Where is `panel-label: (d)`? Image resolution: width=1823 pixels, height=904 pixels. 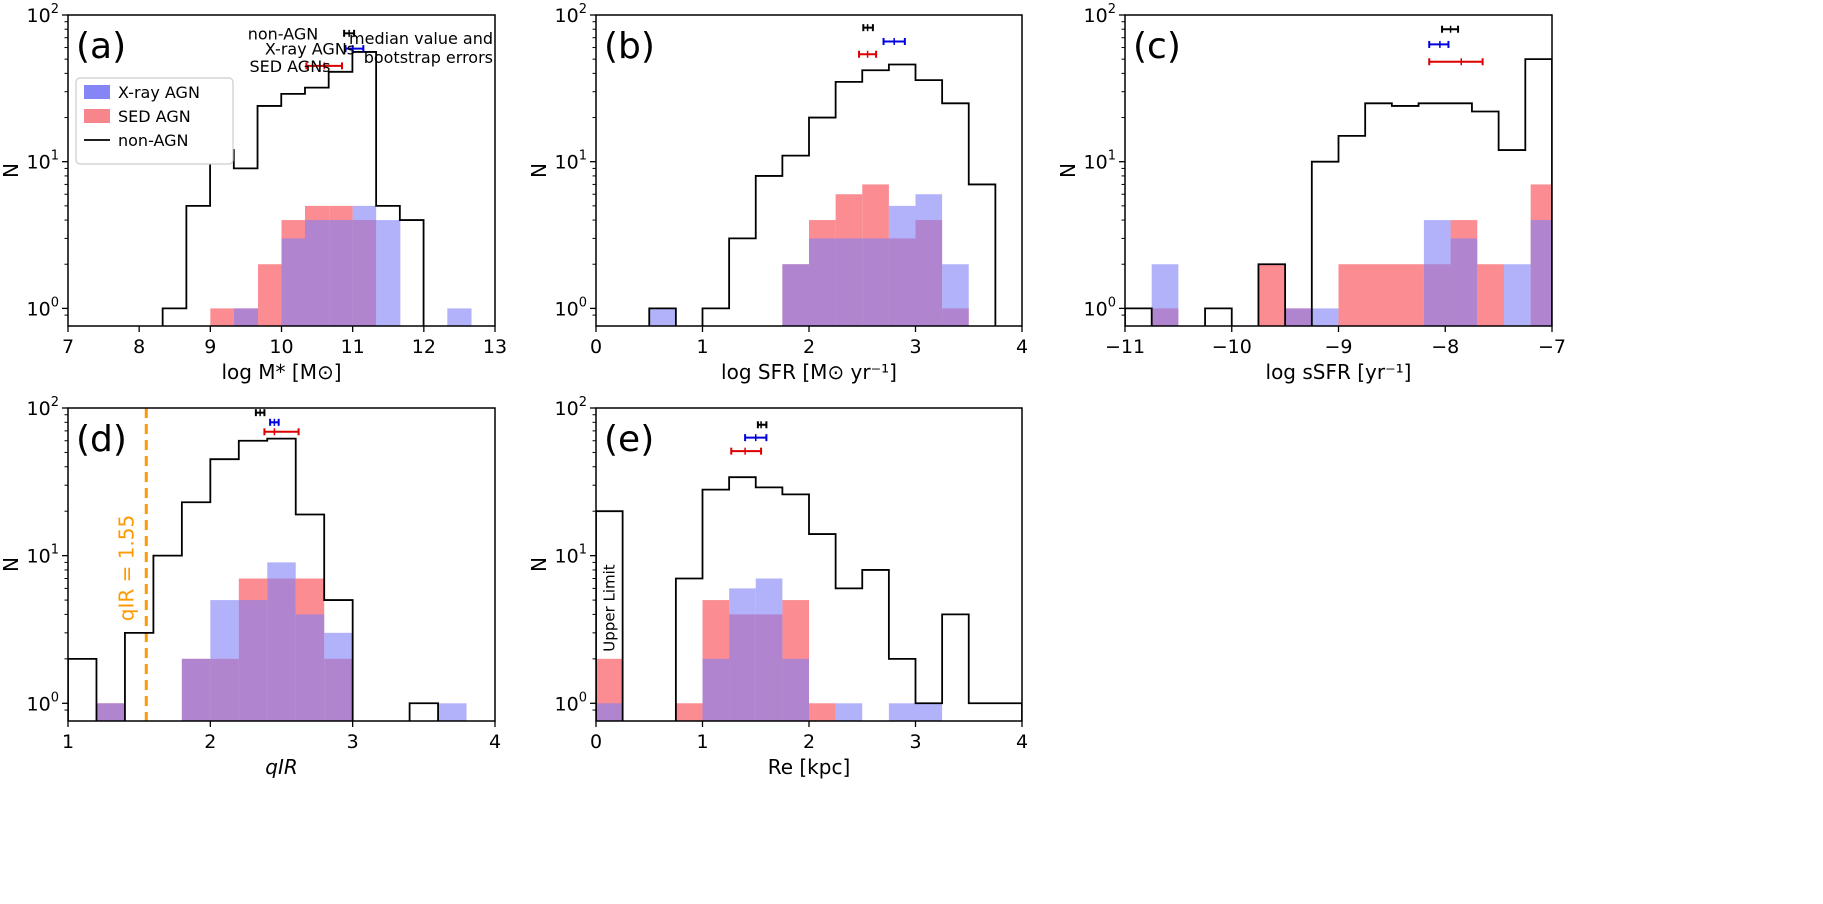 panel-label: (d) is located at coordinates (101, 439).